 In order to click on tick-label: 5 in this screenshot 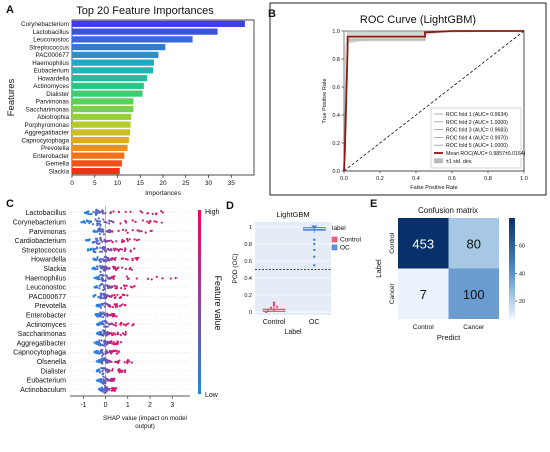, I will do `click(95, 183)`.